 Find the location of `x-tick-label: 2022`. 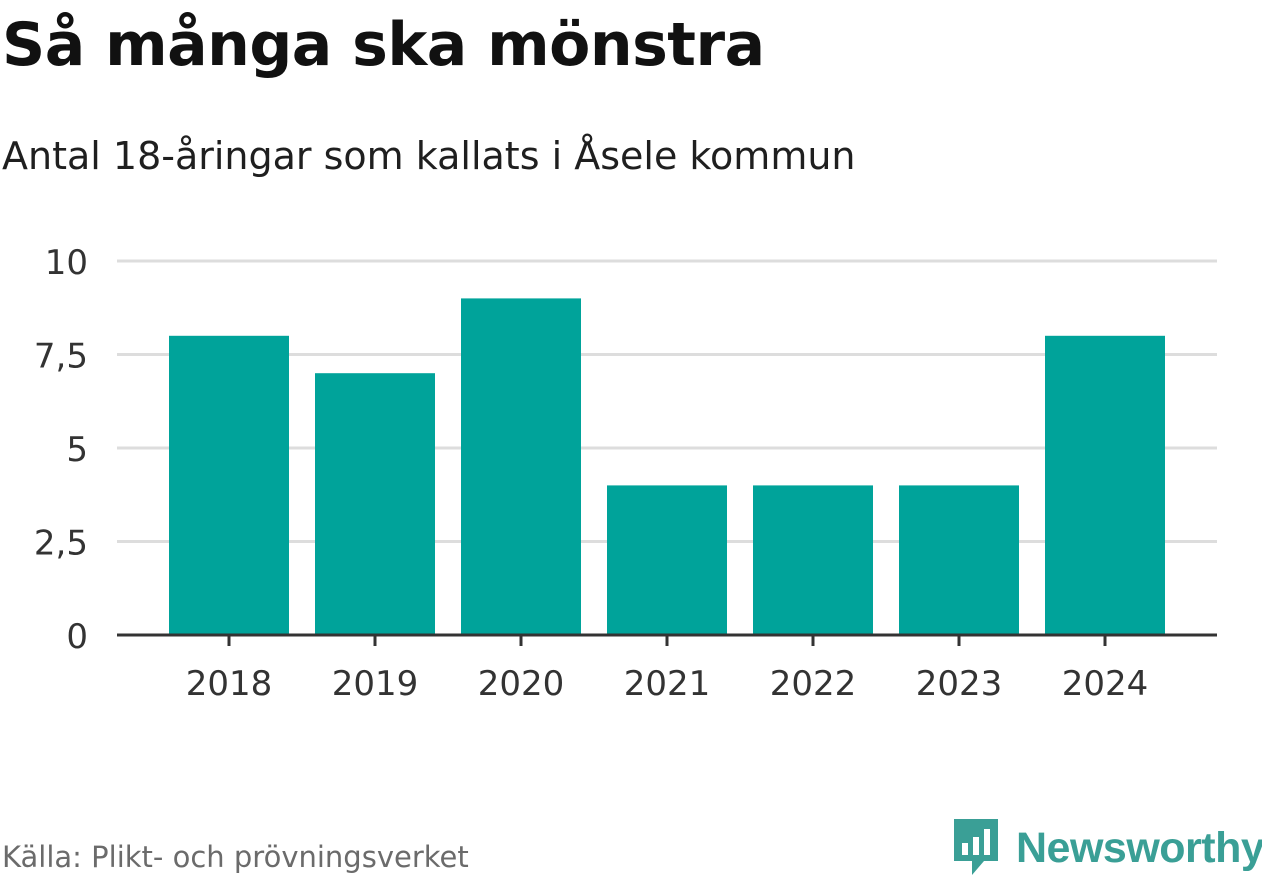

x-tick-label: 2022 is located at coordinates (813, 684).